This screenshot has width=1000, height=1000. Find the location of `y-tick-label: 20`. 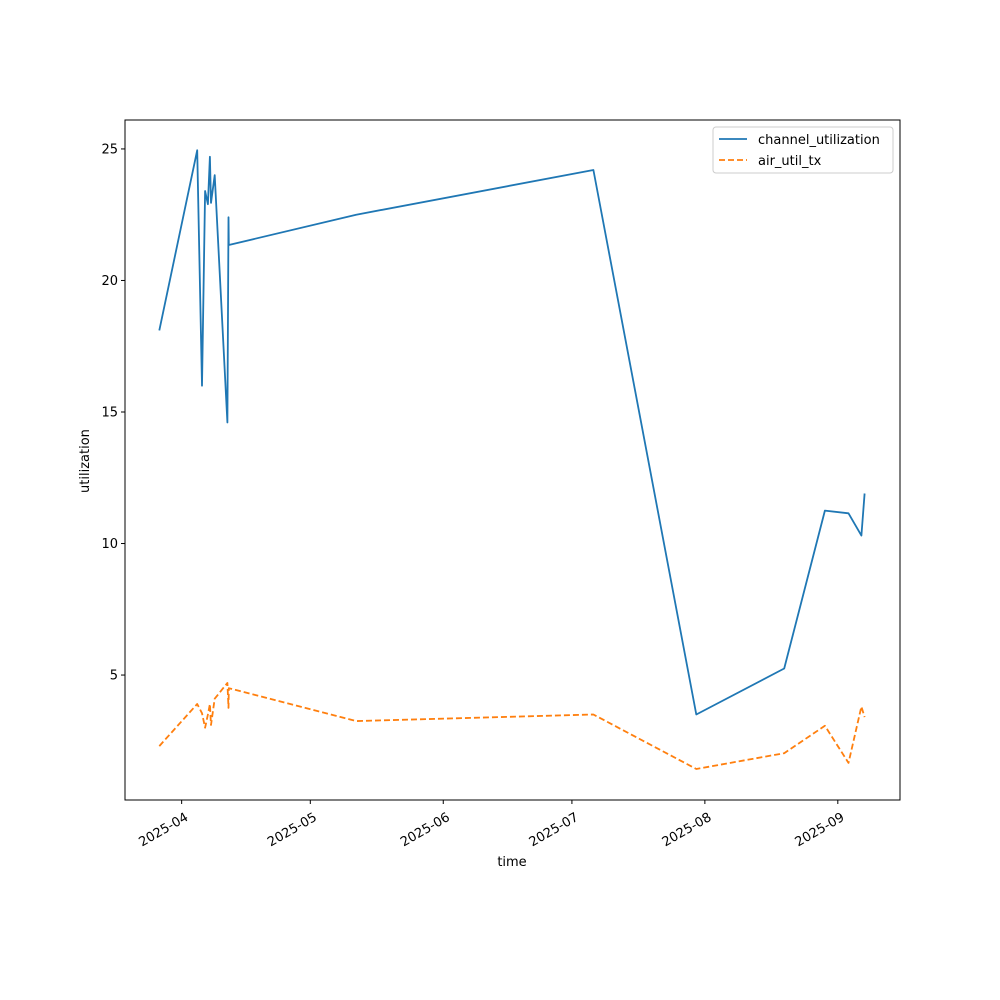

y-tick-label: 20 is located at coordinates (109, 281).